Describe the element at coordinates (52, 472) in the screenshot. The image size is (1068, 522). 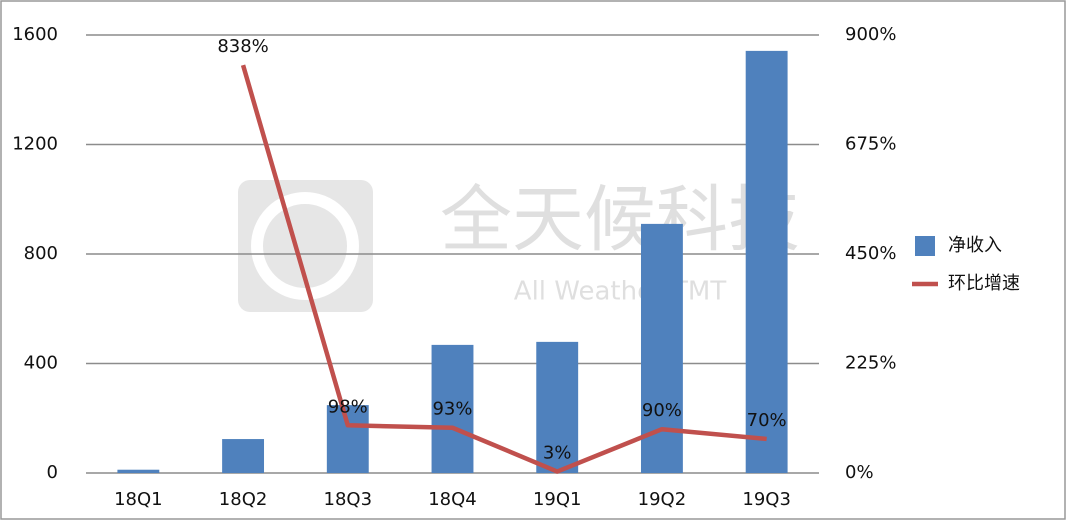
I see `y-tick-label: 0` at that location.